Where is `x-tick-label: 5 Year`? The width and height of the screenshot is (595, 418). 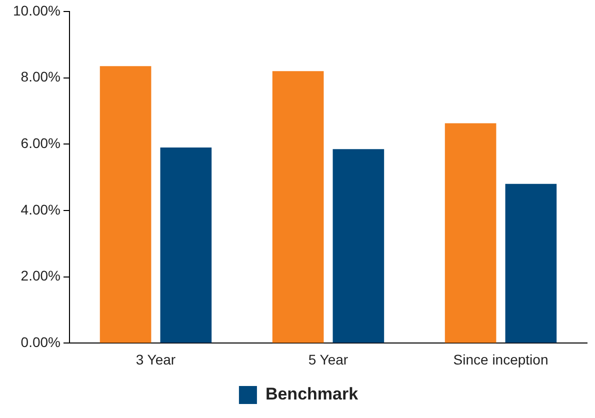
x-tick-label: 5 Year is located at coordinates (328, 359).